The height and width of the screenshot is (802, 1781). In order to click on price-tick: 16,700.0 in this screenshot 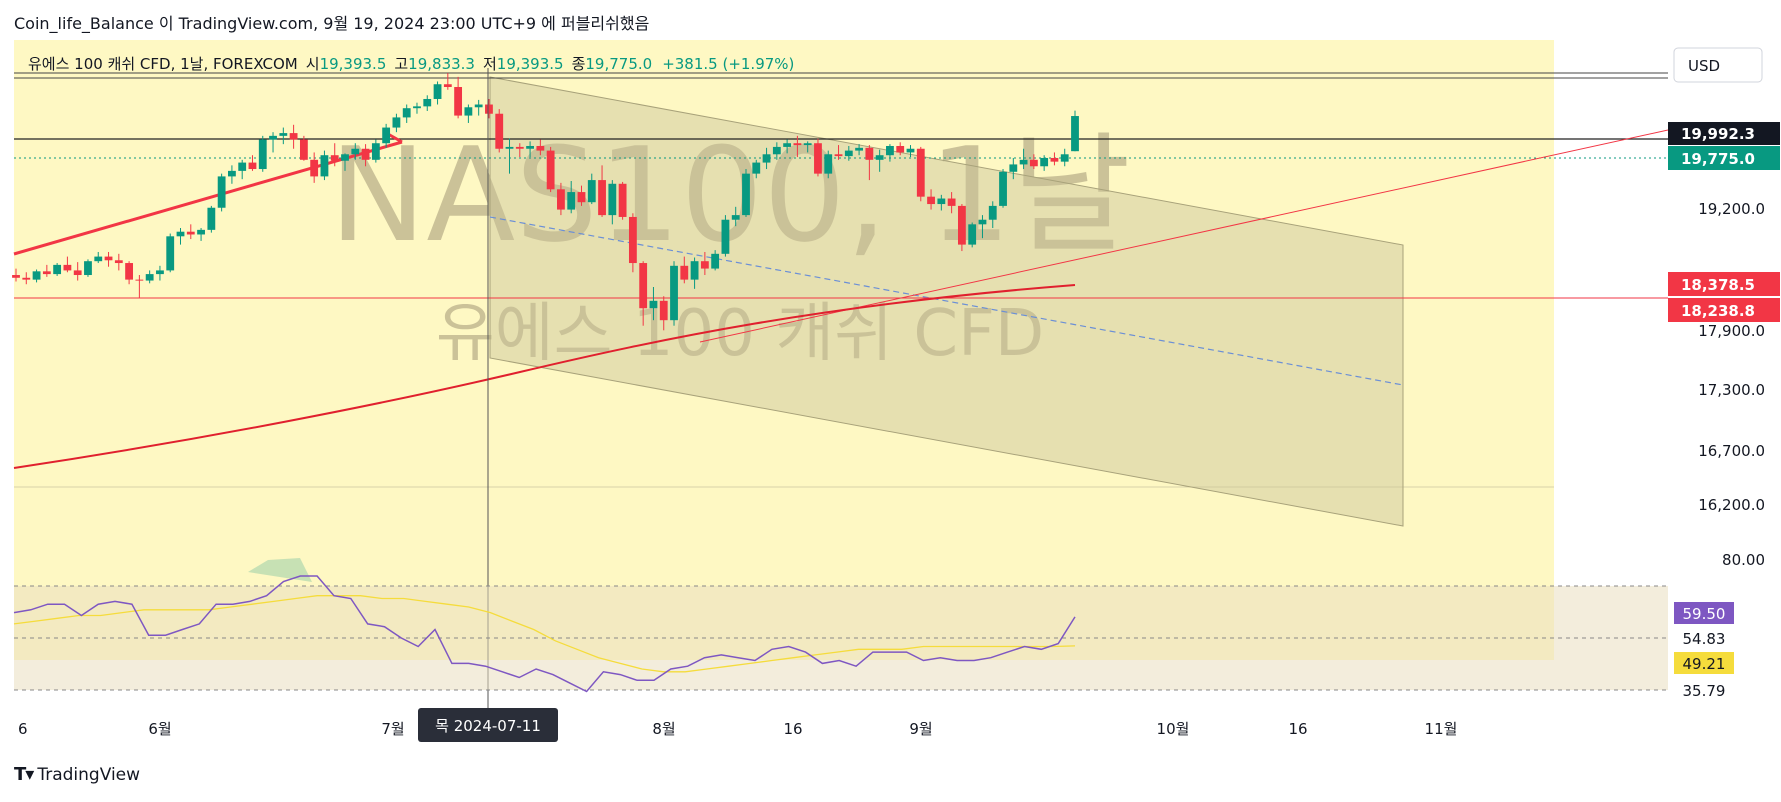, I will do `click(1731, 451)`.